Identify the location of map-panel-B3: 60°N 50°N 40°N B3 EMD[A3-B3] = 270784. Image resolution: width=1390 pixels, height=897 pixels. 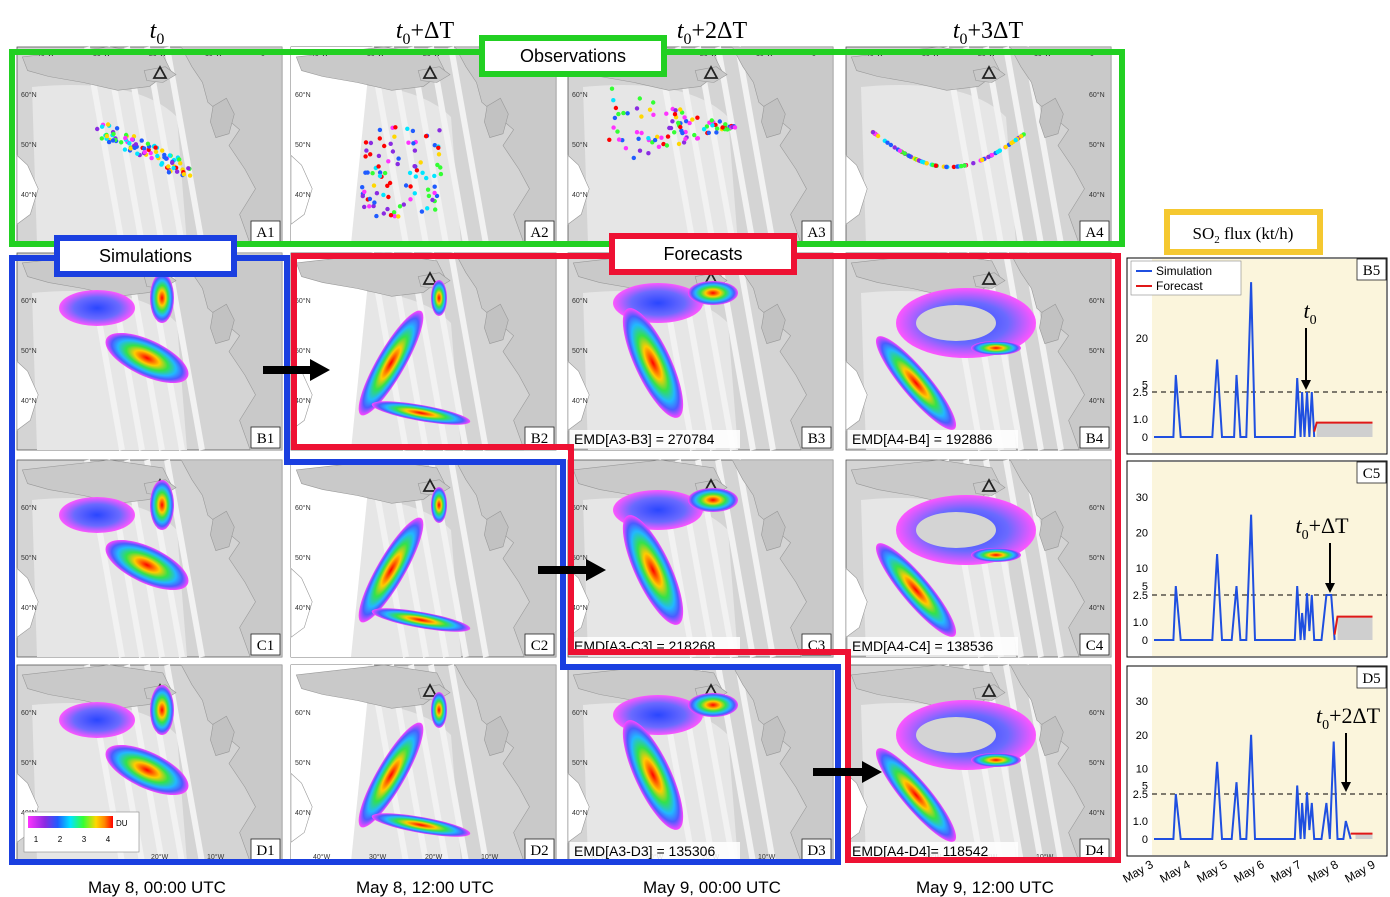
(700, 351).